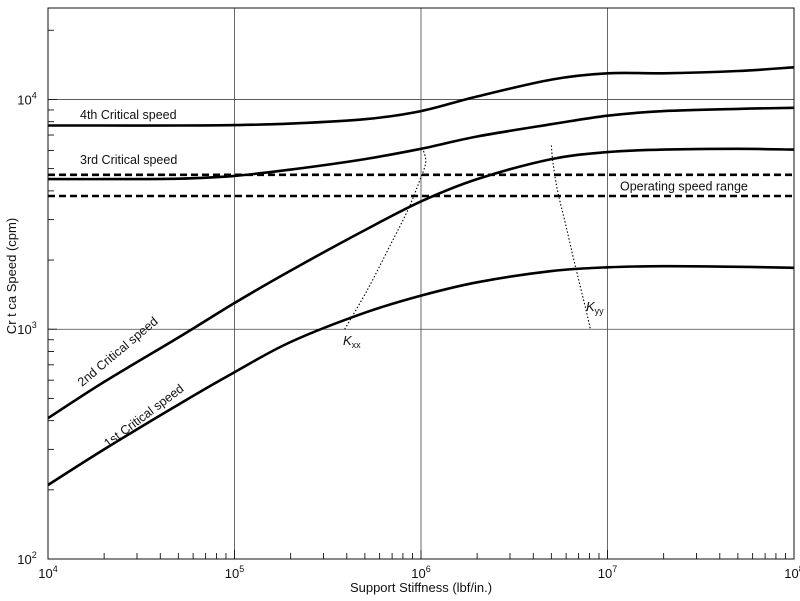  I want to click on stiffness-label-xx: Kxx, so click(352, 341).